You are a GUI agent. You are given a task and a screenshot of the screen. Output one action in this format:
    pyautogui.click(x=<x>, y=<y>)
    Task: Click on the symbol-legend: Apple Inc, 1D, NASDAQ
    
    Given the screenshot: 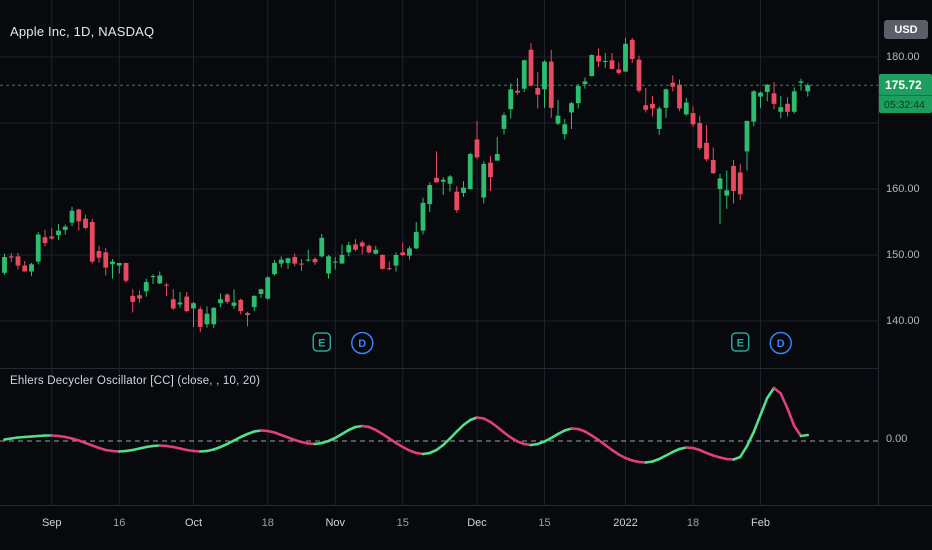 What is the action you would take?
    pyautogui.click(x=82, y=31)
    